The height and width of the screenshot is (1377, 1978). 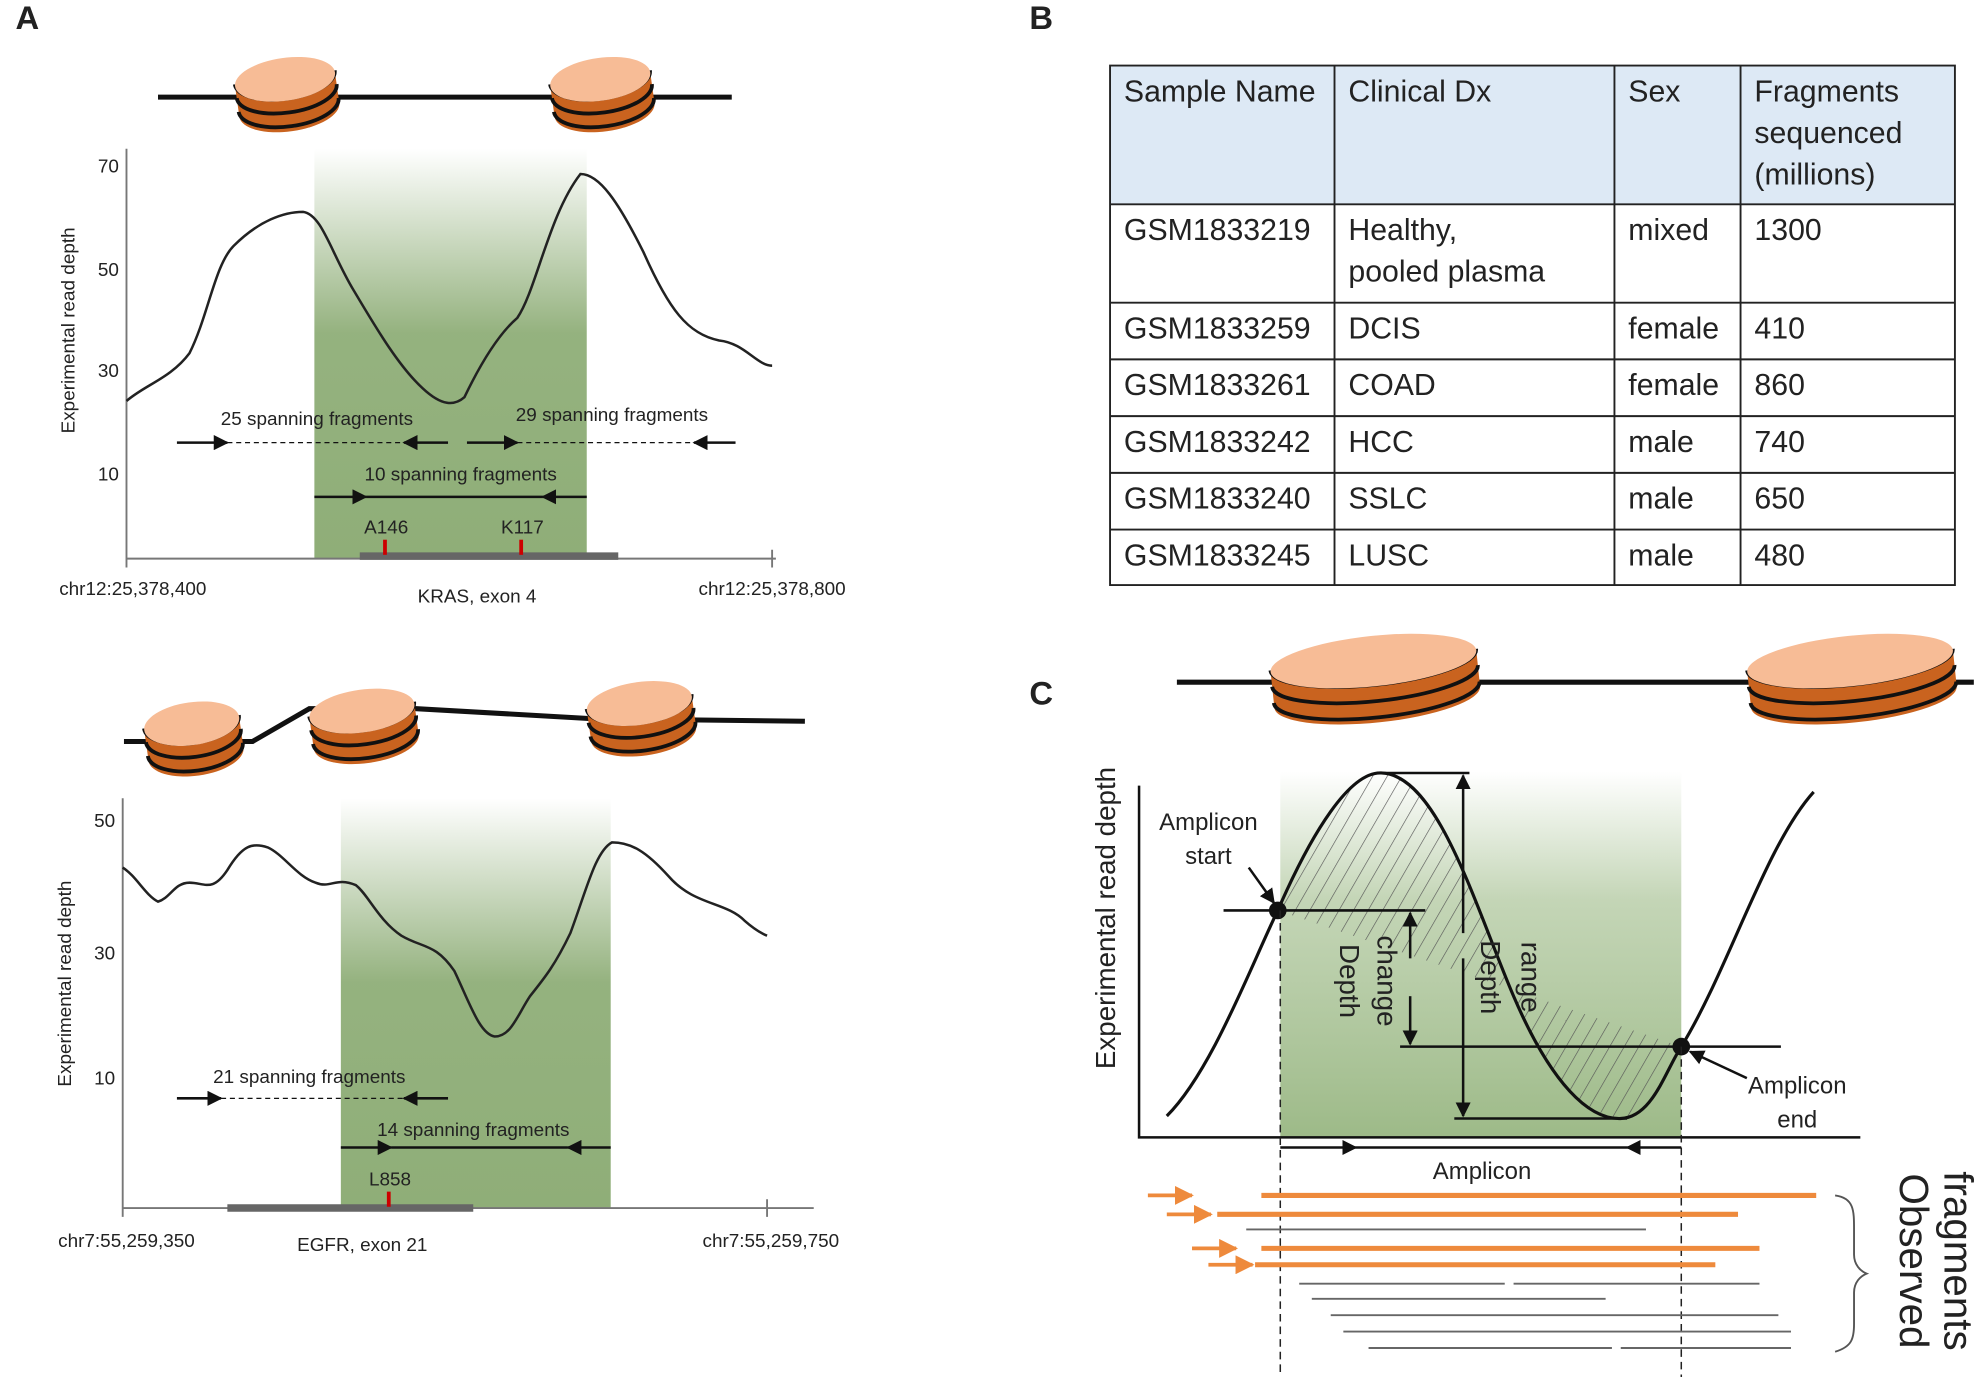 What do you see at coordinates (1201, 1230) in the screenshot?
I see `read-arrows` at bounding box center [1201, 1230].